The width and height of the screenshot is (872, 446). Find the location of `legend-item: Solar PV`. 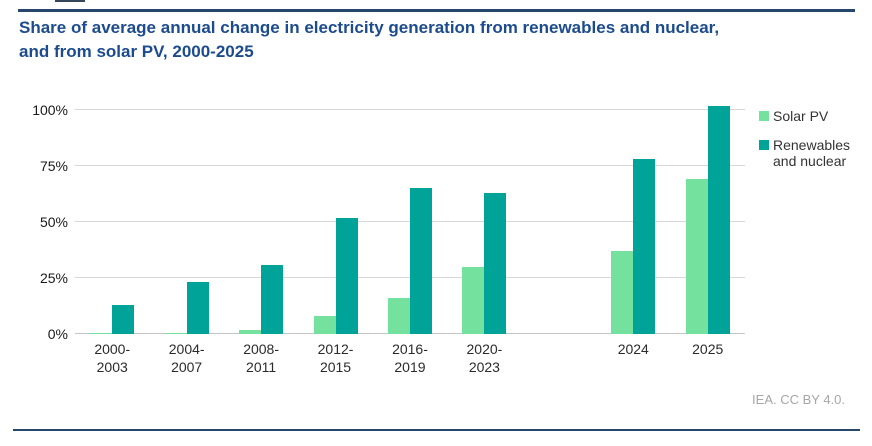

legend-item: Solar PV is located at coordinates (814, 116).